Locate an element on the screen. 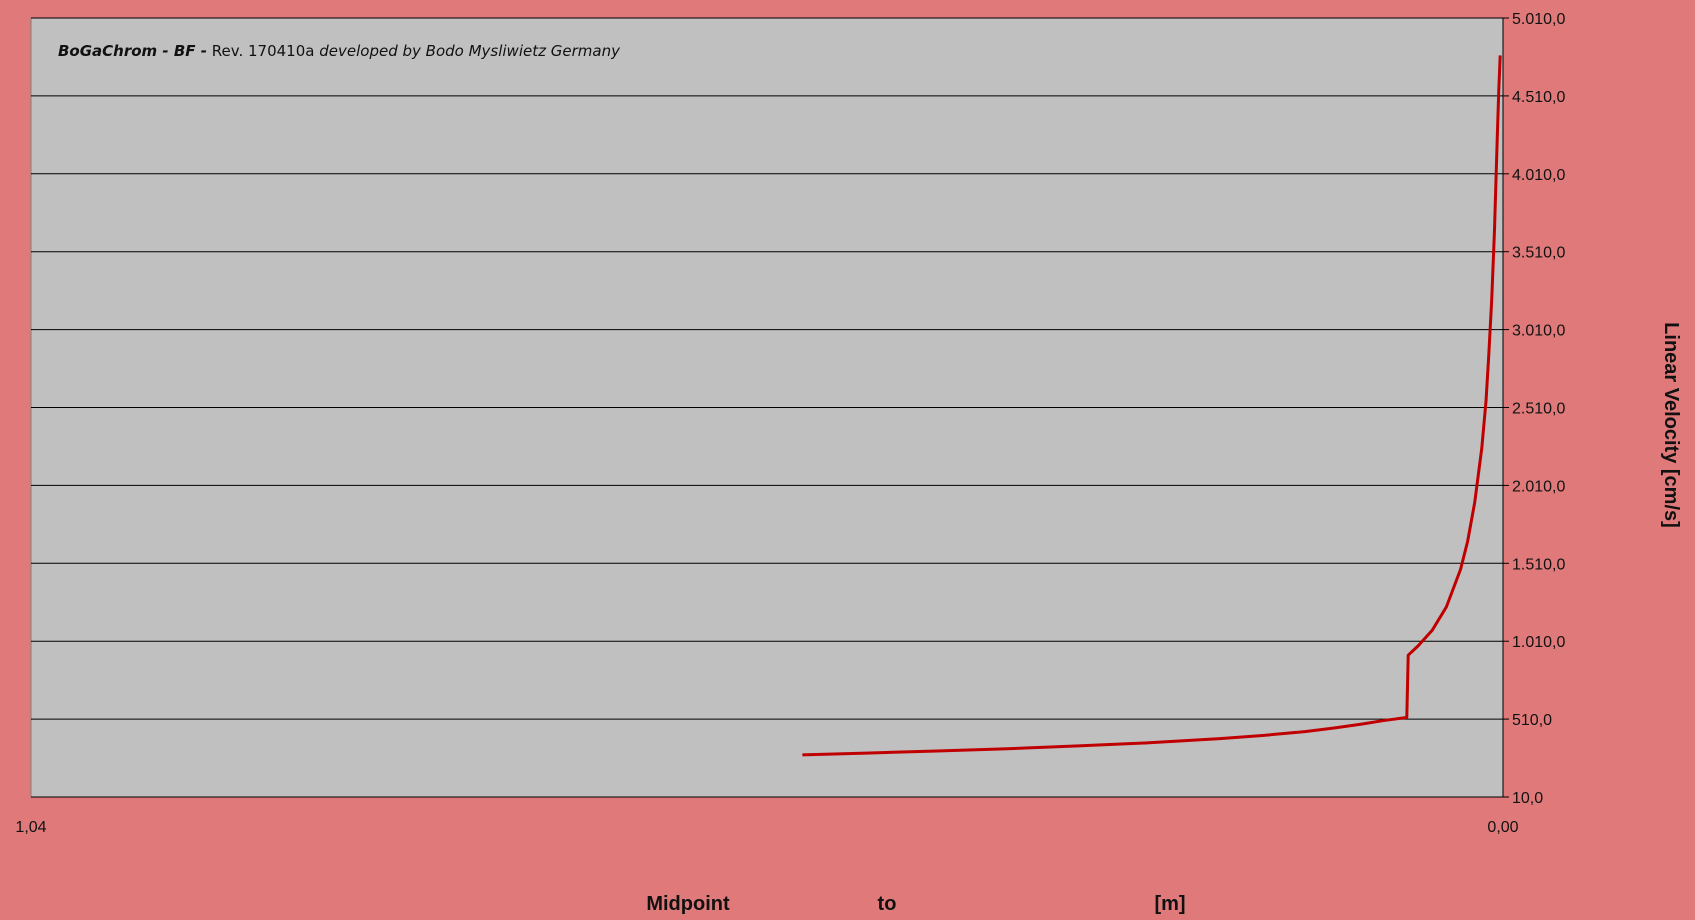 This screenshot has width=1695, height=920. brand-text: BoGaChrom - BF - is located at coordinates (132, 51).